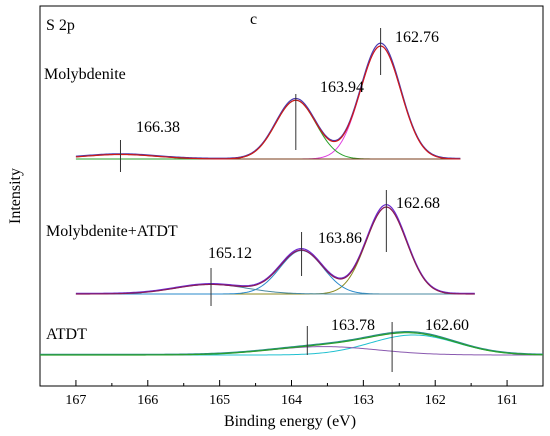 This screenshot has height=436, width=550. What do you see at coordinates (253, 19) in the screenshot?
I see `panel-letter: c` at bounding box center [253, 19].